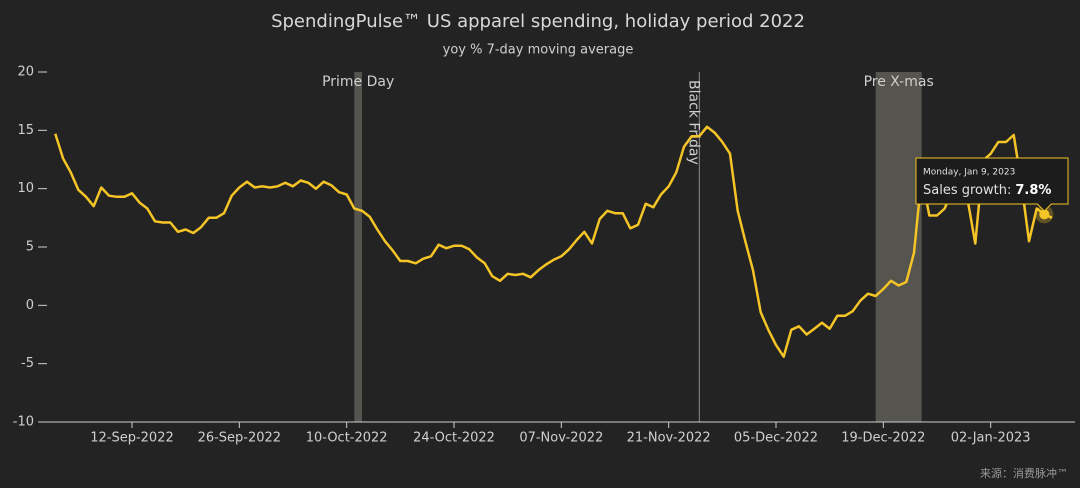 Image resolution: width=1080 pixels, height=488 pixels. Describe the element at coordinates (25, 72) in the screenshot. I see `y-tick-label: 20` at that location.